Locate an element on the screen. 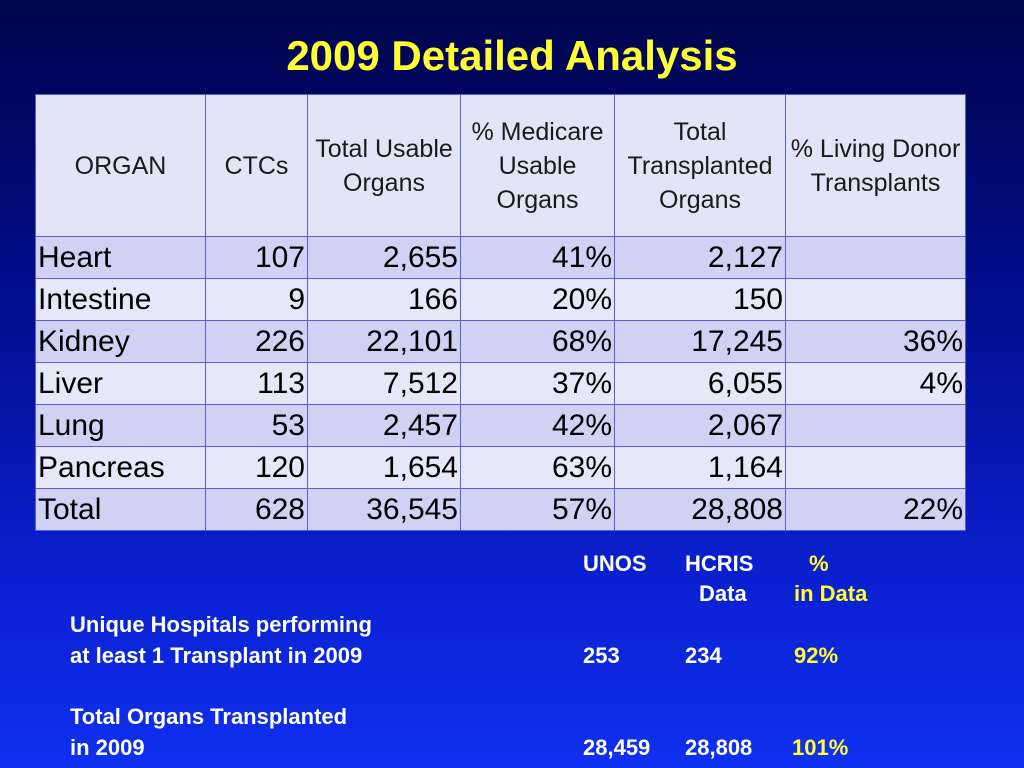  comparison-header-pct: % is located at coordinates (819, 563).